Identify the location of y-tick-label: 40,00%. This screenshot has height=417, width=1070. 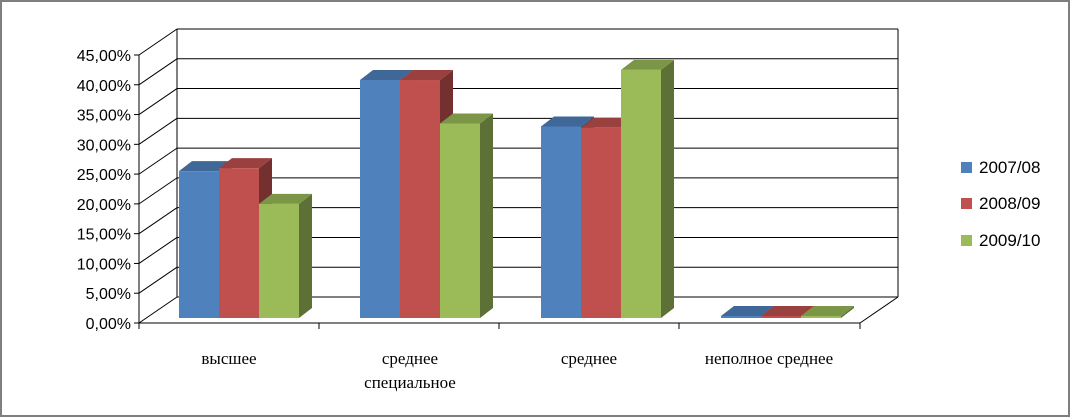
(104, 86).